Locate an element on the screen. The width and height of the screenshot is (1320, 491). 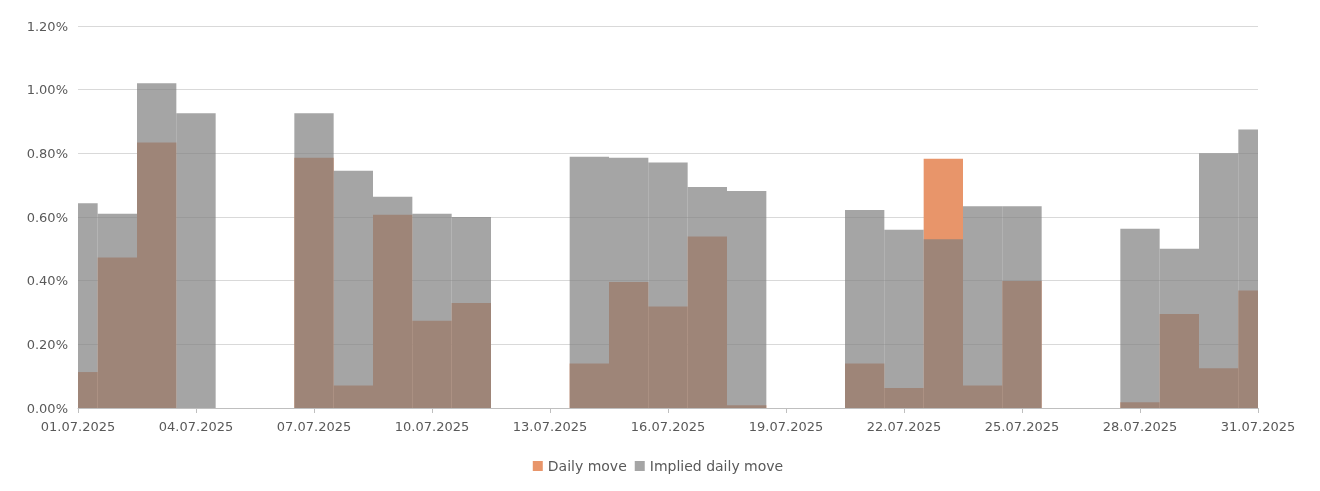
x-tick-label: 31.07.2025 is located at coordinates (1258, 426).